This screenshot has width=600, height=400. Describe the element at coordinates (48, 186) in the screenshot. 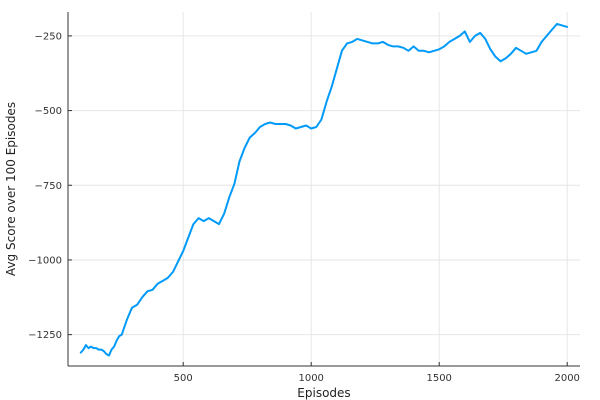

I see `y-tick-label: −750` at that location.